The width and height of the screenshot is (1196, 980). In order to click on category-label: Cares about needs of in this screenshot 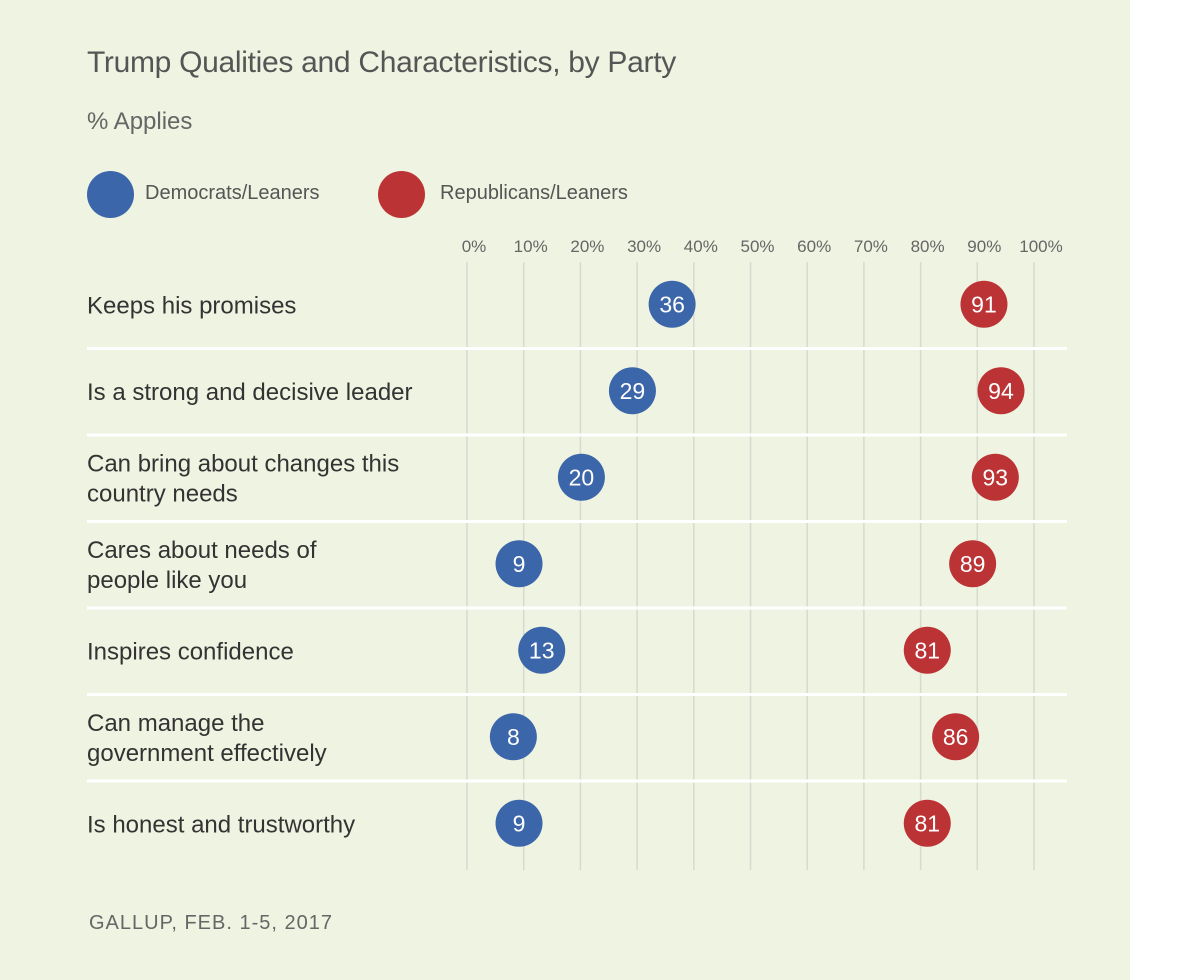, I will do `click(202, 550)`.